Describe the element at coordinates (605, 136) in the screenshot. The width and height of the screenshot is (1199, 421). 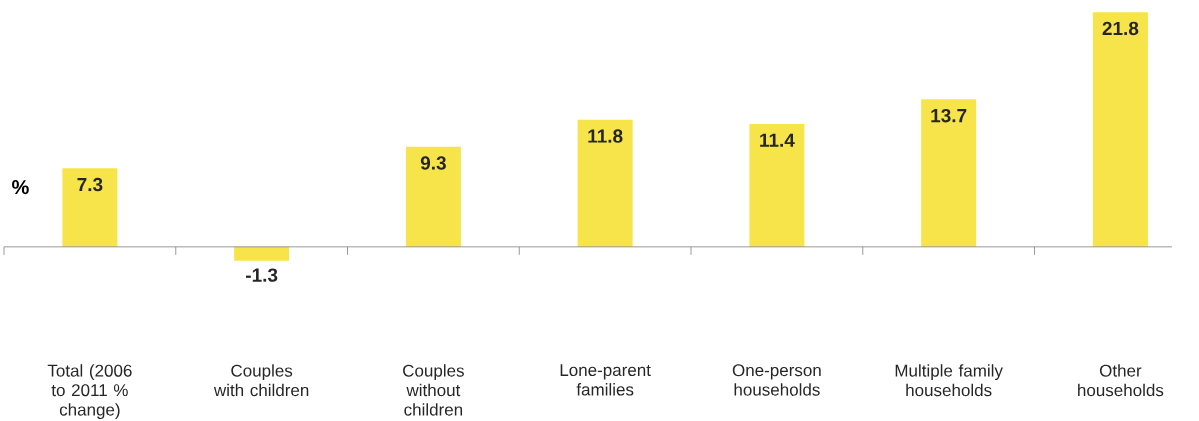
I see `data-label: 11.8` at that location.